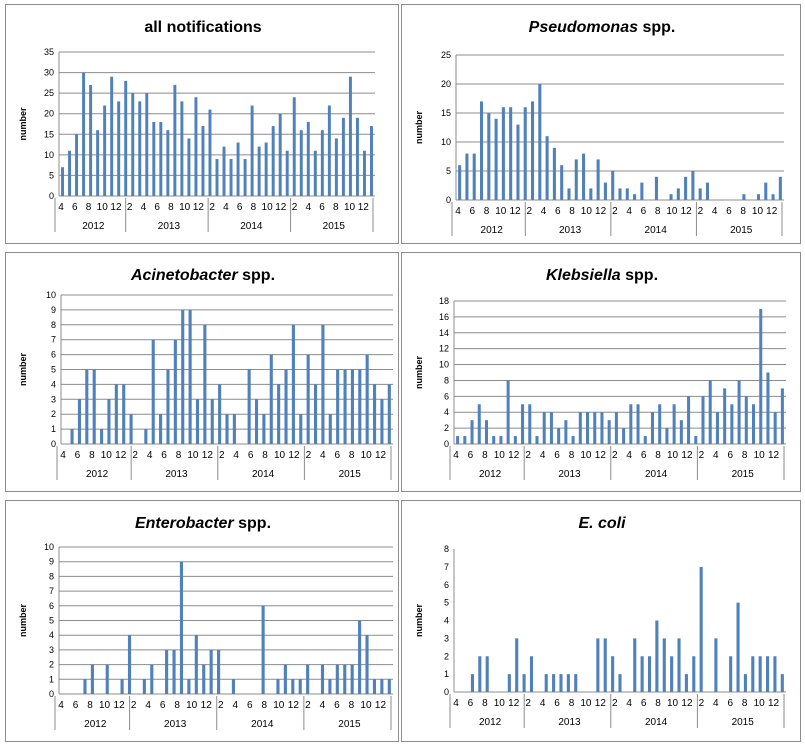  I want to click on chart-klebsiella-xtick-label: 8, so click(572, 455).